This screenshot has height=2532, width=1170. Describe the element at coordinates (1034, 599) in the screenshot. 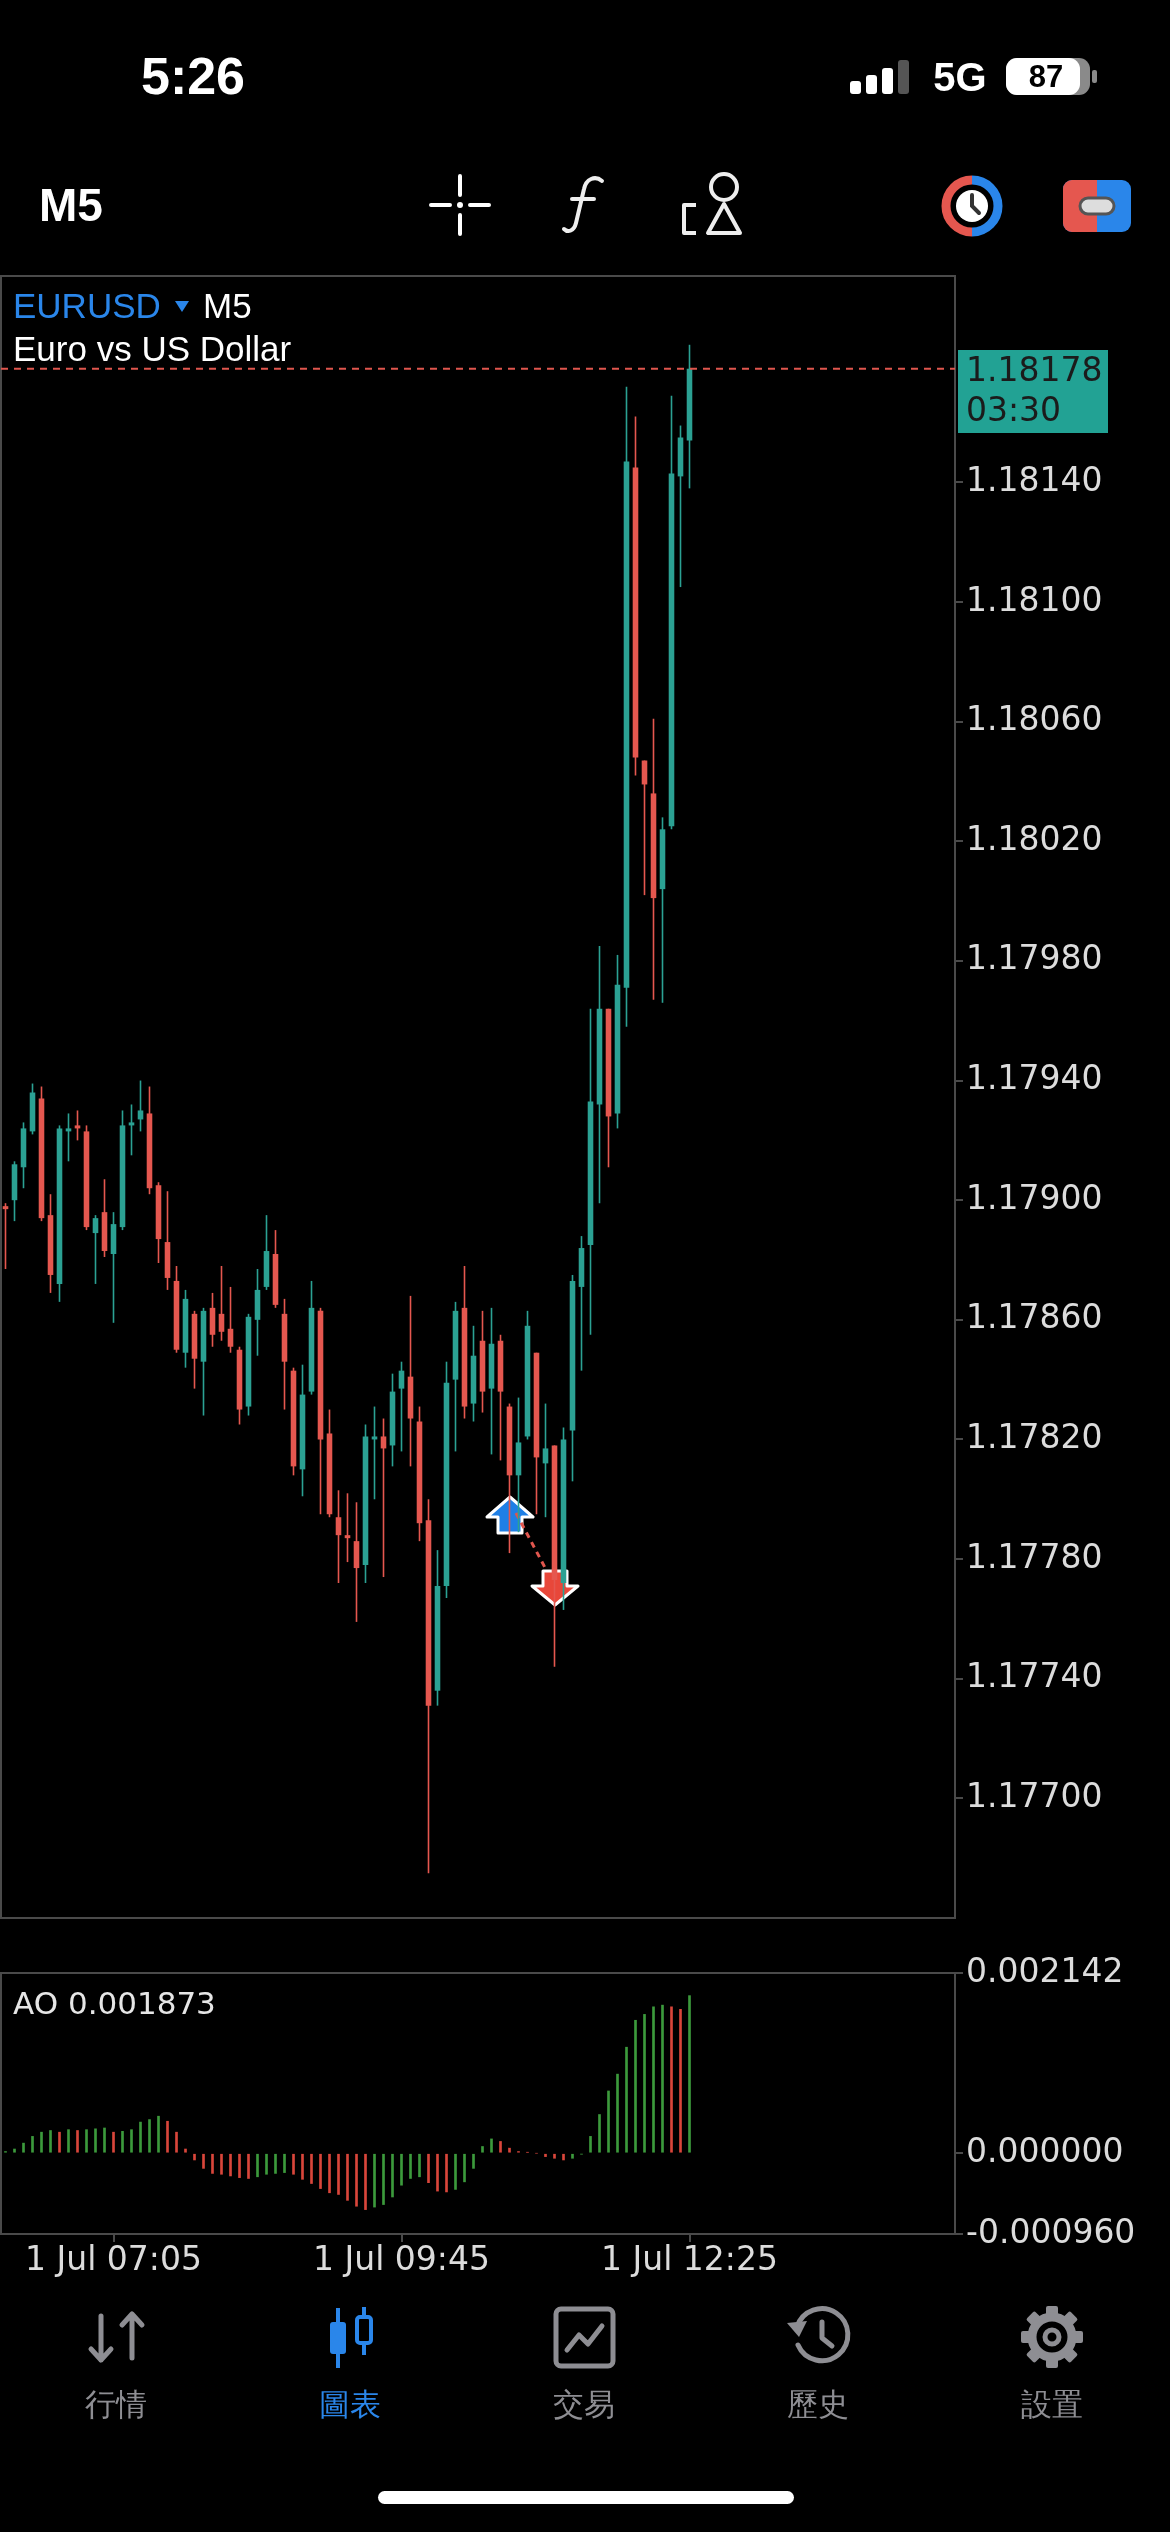

I see `y-tick-label: 1.18100` at that location.